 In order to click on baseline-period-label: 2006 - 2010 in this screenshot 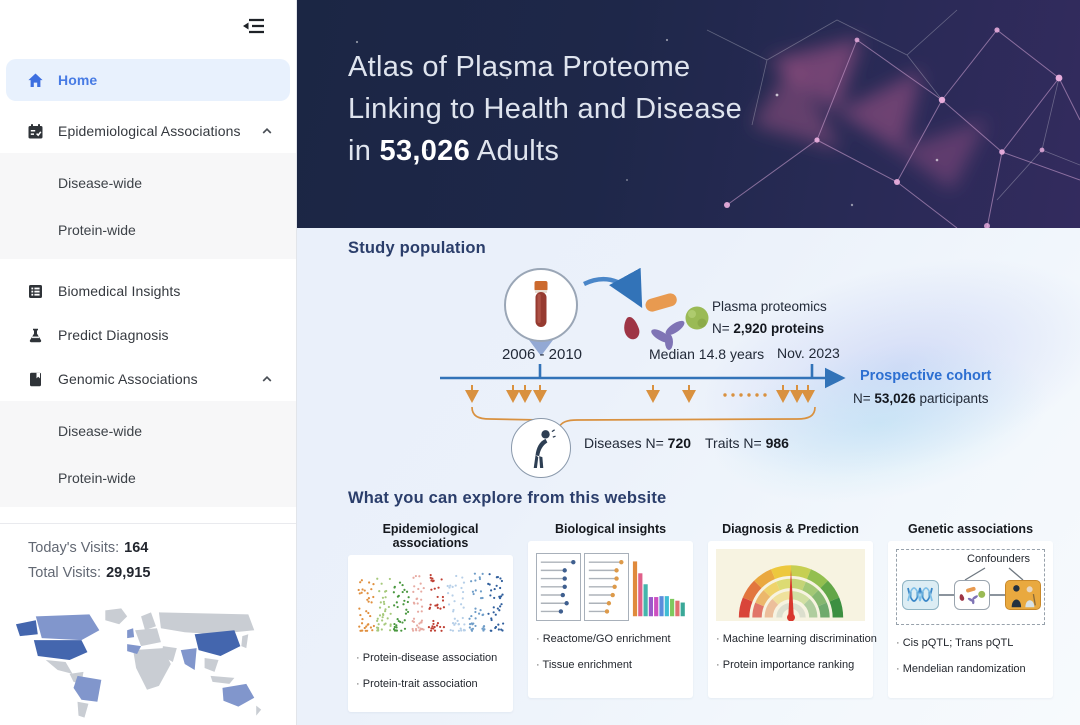, I will do `click(542, 354)`.